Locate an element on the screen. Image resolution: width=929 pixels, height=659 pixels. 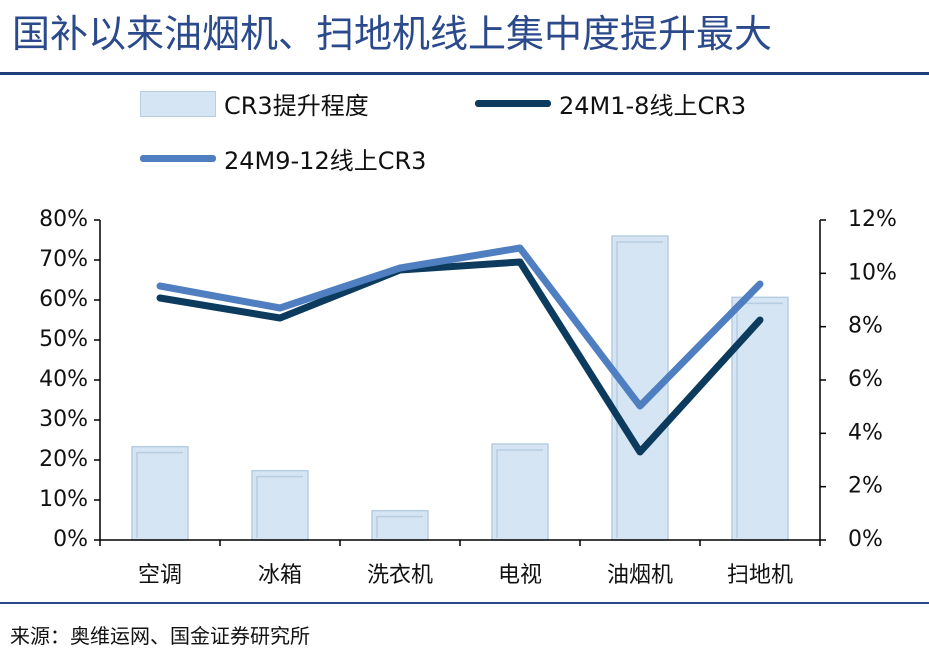
right-tick-label-3: 6% is located at coordinates (865, 379).